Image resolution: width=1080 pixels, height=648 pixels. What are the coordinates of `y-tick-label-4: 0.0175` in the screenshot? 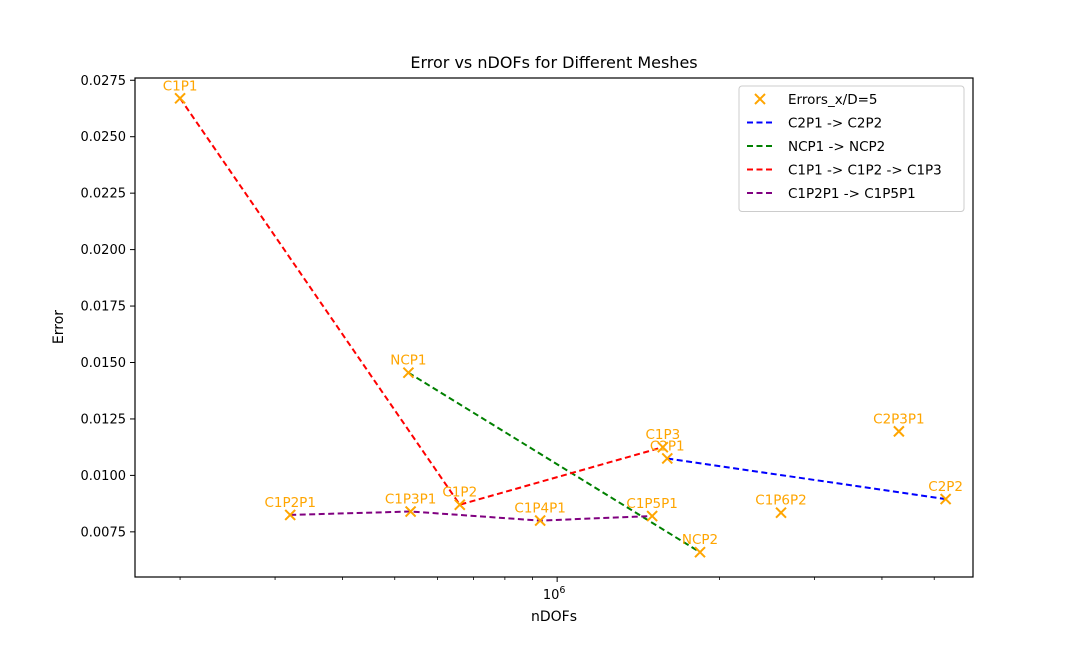 It's located at (104, 307).